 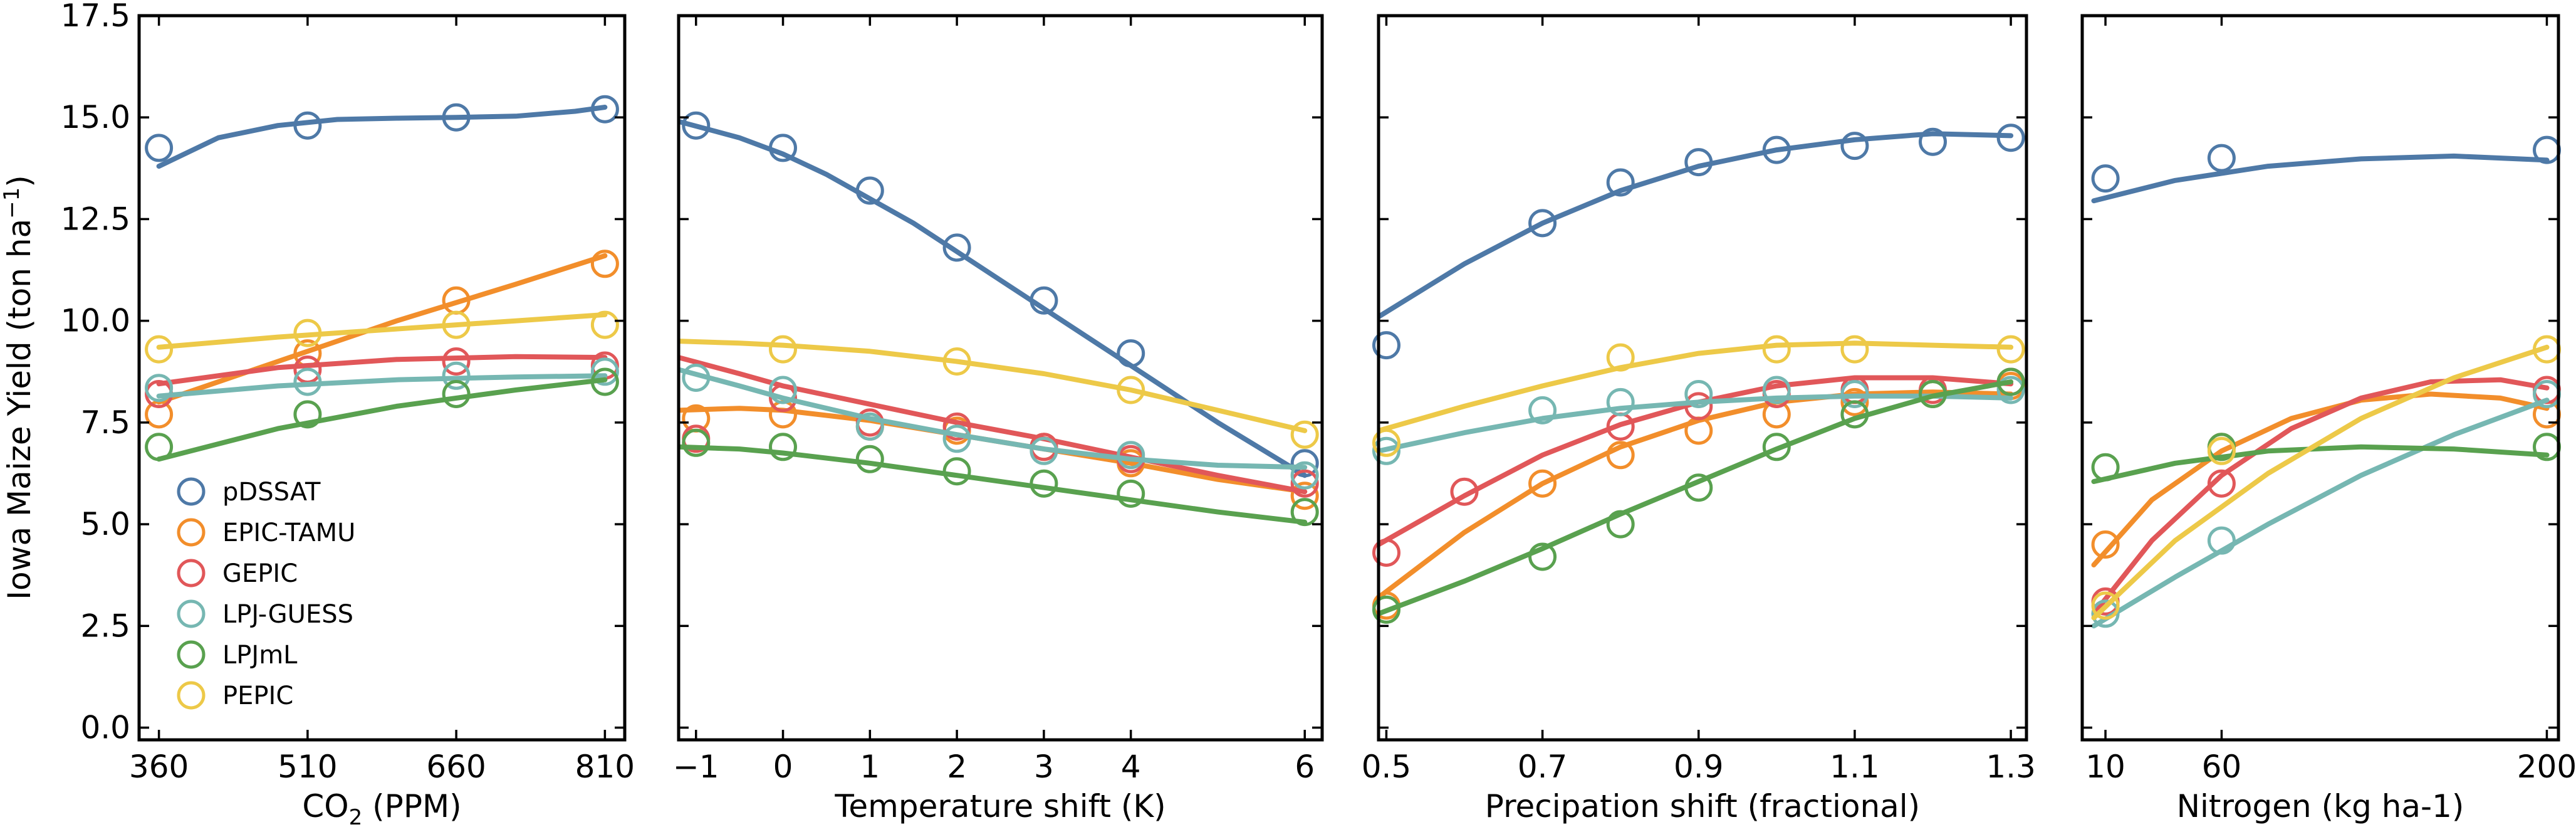 What do you see at coordinates (1044, 767) in the screenshot?
I see `x-tick-label: 3` at bounding box center [1044, 767].